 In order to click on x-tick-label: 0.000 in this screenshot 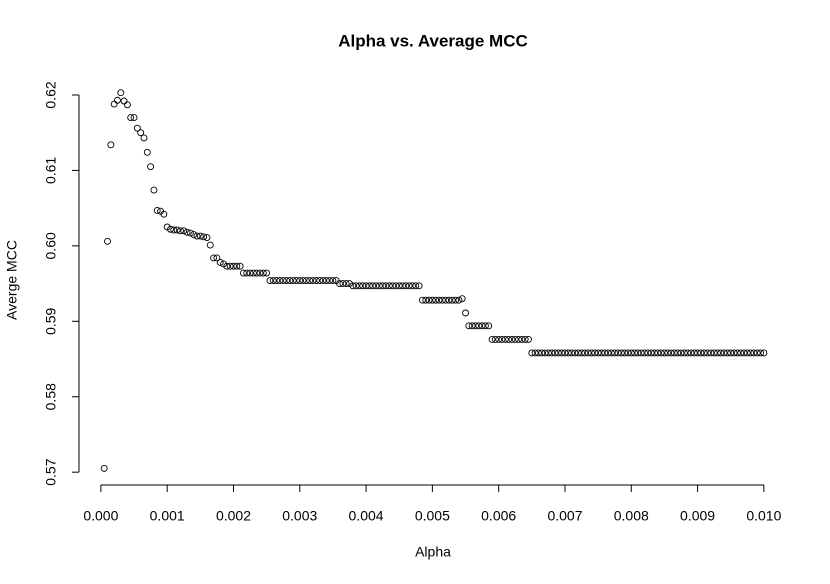, I will do `click(100, 516)`.